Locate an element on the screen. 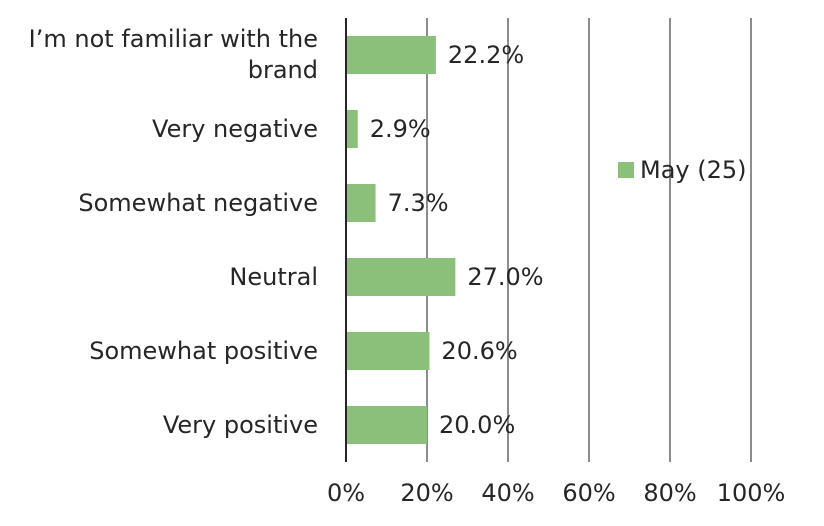  value-label: 20.0% is located at coordinates (477, 425).